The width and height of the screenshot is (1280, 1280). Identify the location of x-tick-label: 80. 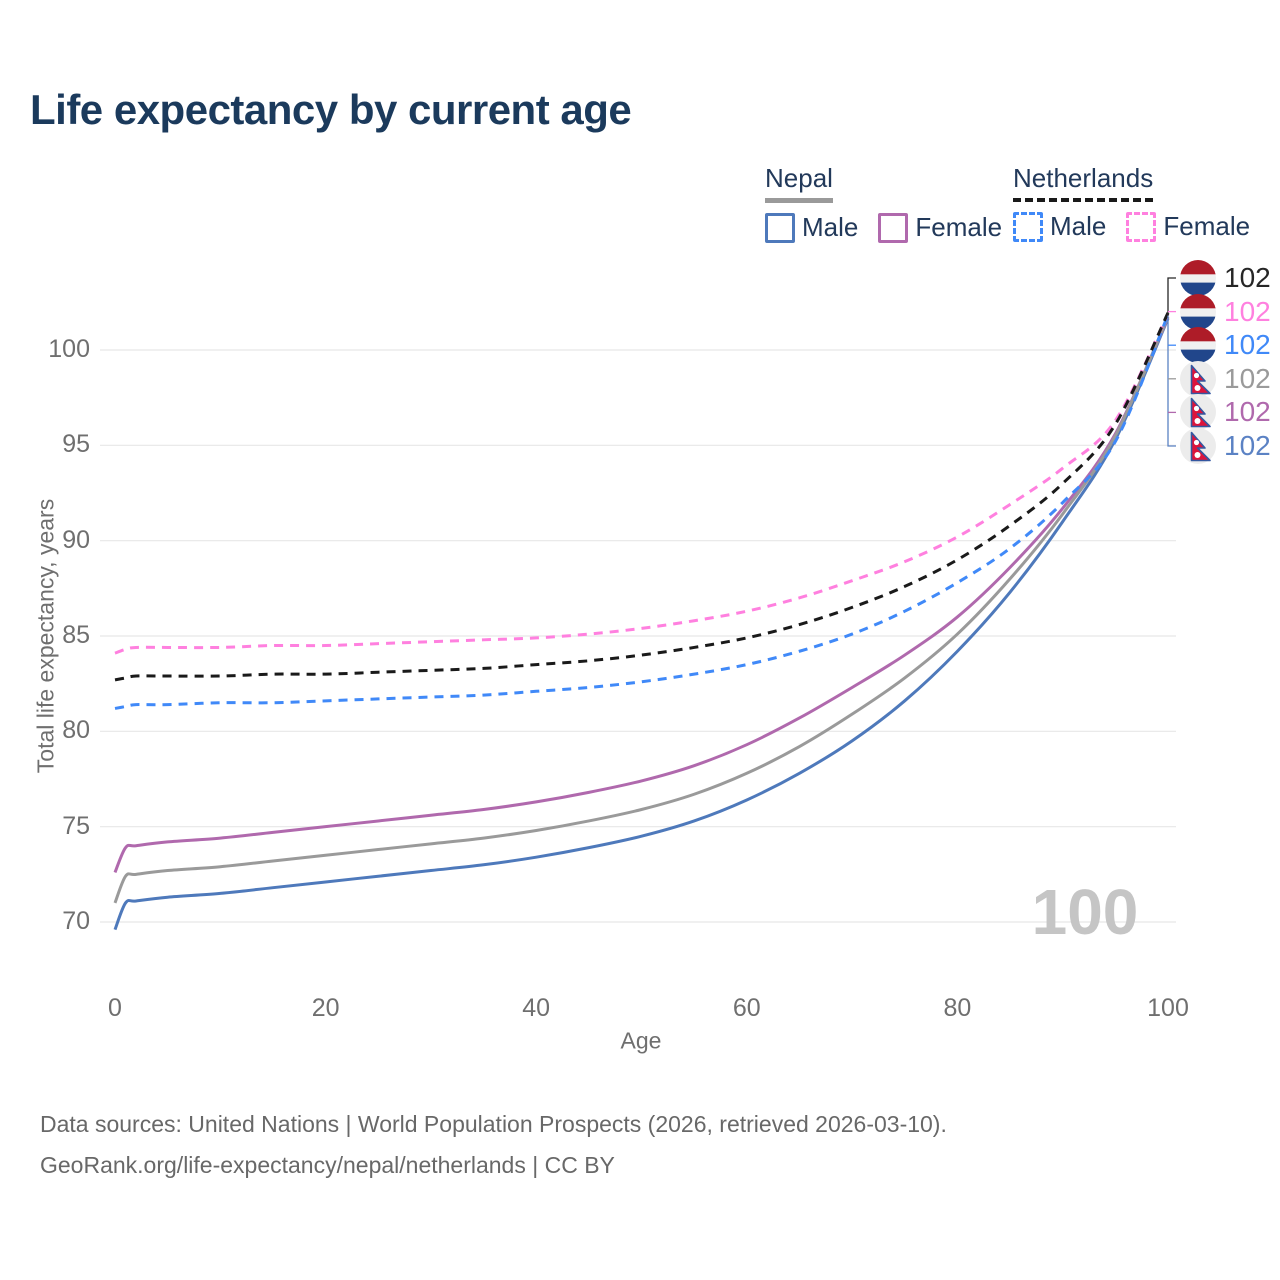
(957, 1008).